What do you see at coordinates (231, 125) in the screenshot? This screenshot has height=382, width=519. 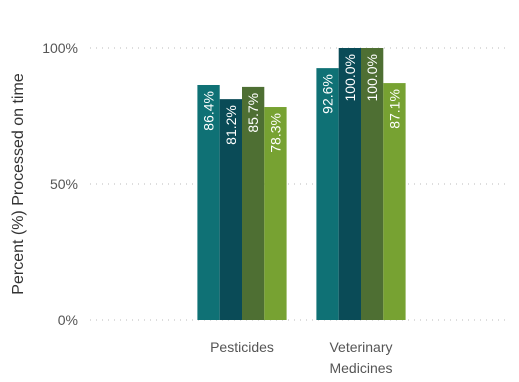 I see `value-label: 81.2%` at bounding box center [231, 125].